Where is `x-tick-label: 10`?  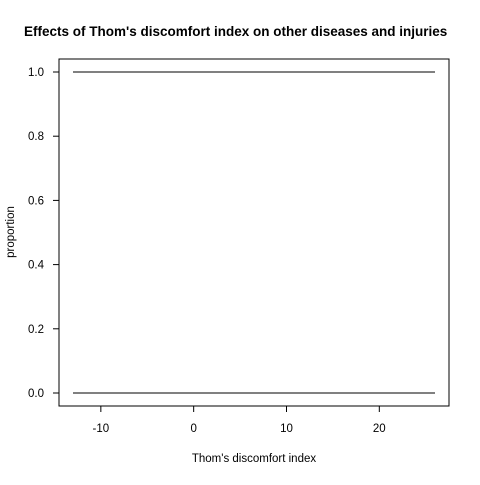 x-tick-label: 10 is located at coordinates (286, 429).